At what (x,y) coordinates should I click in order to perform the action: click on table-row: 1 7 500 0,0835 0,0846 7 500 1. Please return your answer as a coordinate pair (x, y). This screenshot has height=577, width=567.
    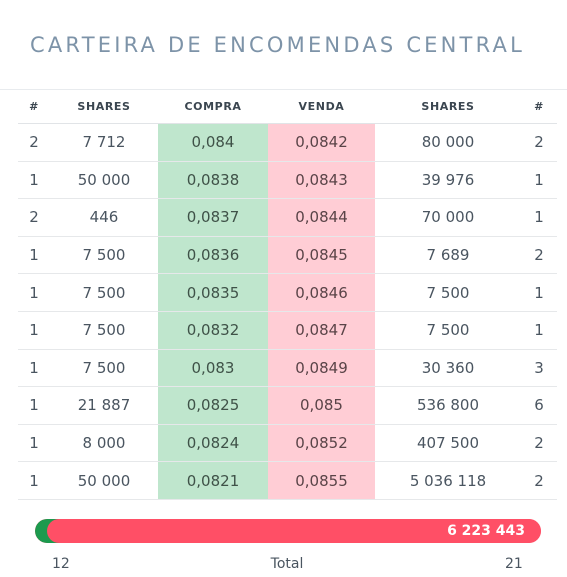
    Looking at the image, I should click on (287, 293).